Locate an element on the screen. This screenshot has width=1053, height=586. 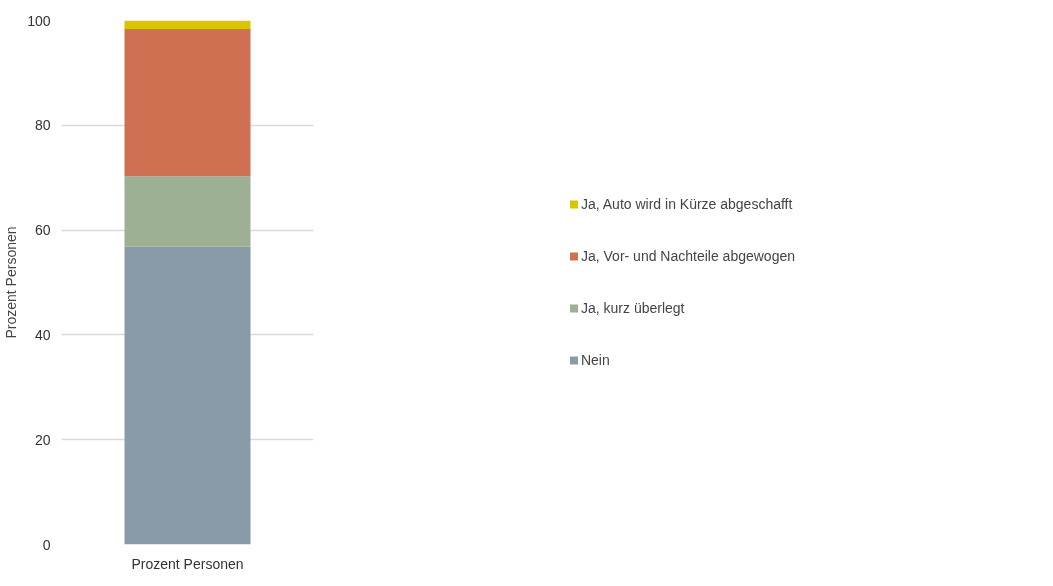
y-tick-label: 40 is located at coordinates (42, 334).